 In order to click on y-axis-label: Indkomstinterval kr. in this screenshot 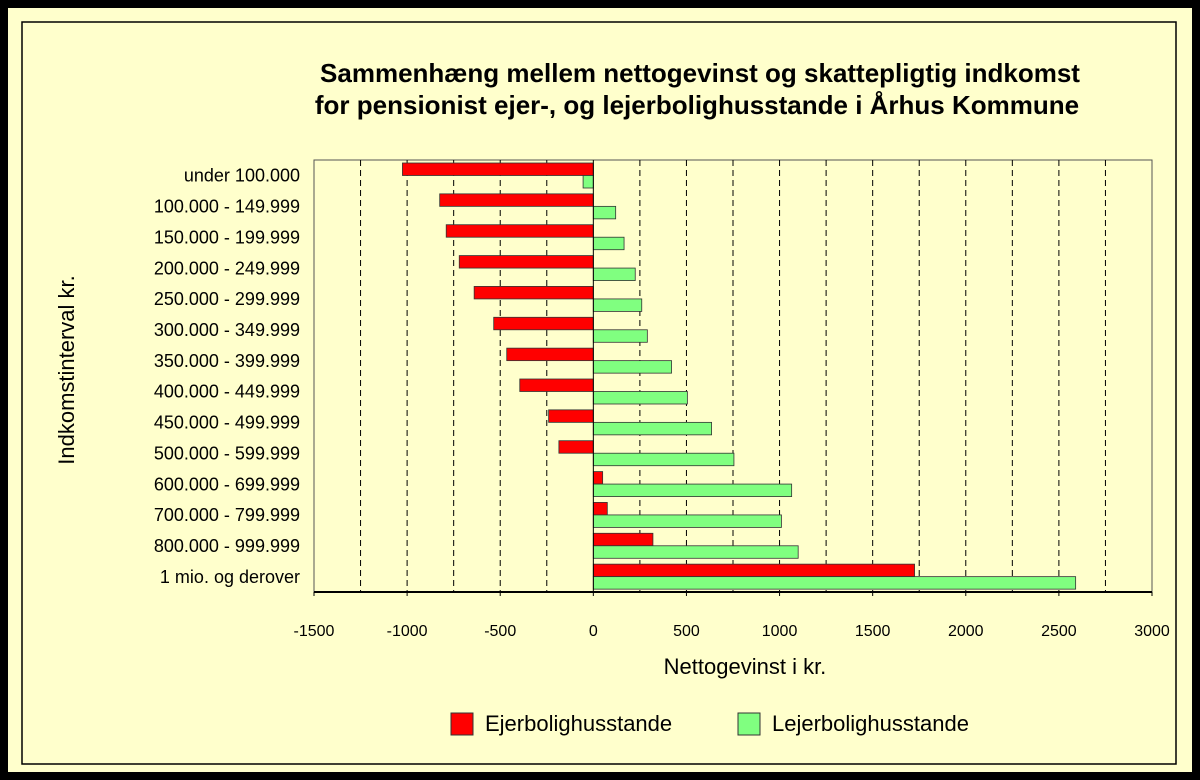, I will do `click(66, 370)`.